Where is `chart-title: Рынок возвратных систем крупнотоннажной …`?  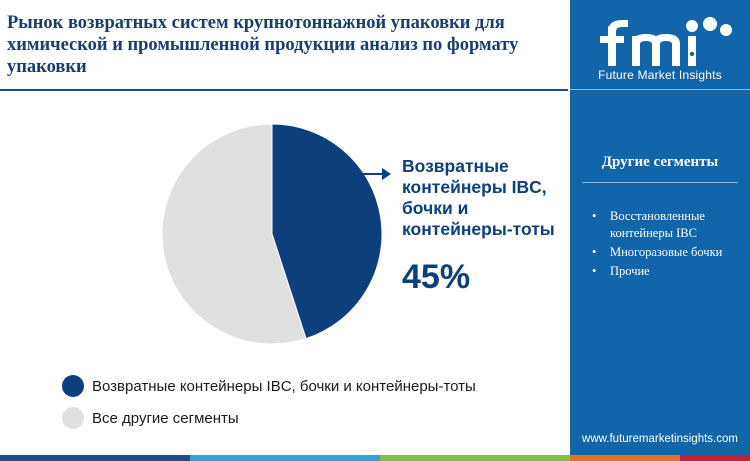 chart-title: Рынок возвратных систем крупнотоннажной … is located at coordinates (263, 45).